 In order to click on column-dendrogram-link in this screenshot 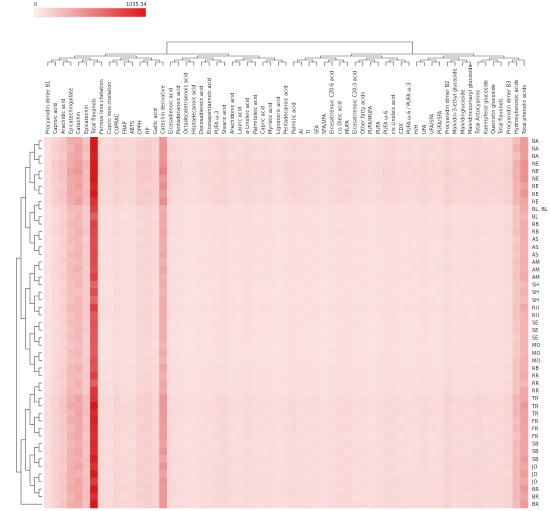, I will do `click(389, 63)`.